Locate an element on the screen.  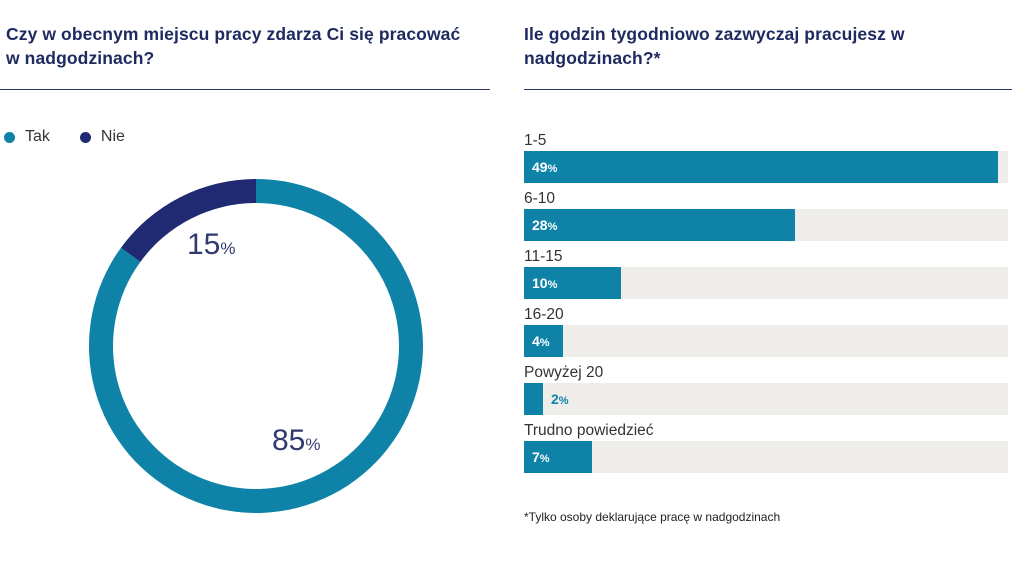
slice-label-nie: 15% is located at coordinates (211, 245).